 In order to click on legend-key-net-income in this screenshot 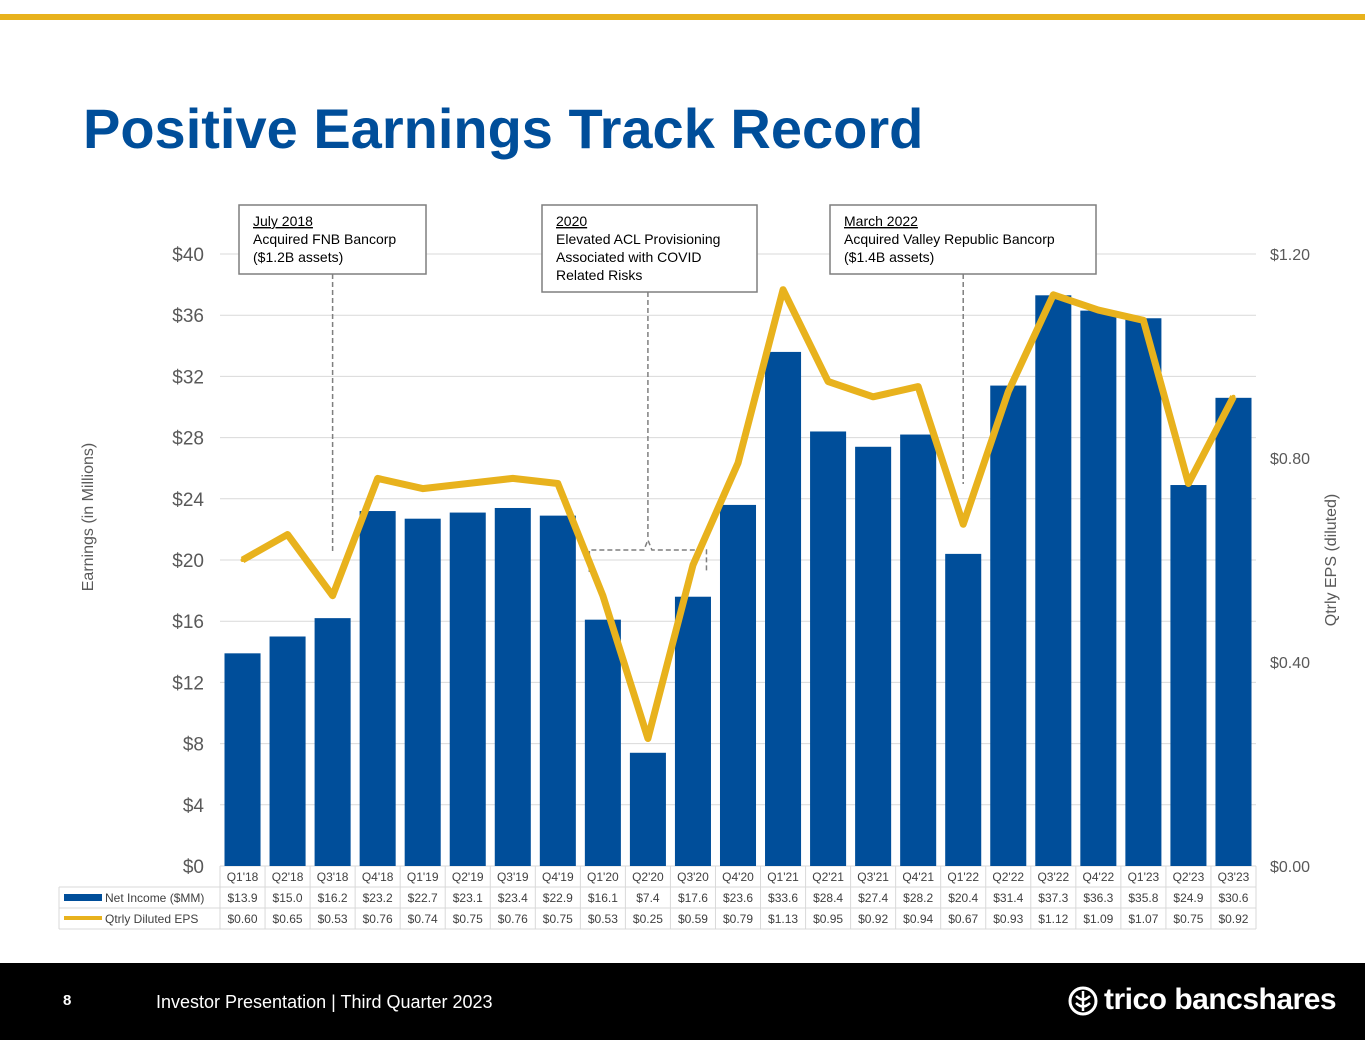, I will do `click(83, 897)`.